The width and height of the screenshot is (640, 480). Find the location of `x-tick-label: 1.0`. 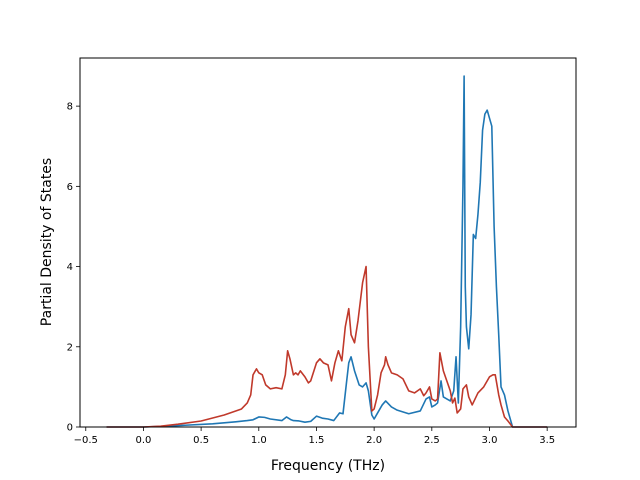

x-tick-label: 1.0 is located at coordinates (259, 440).